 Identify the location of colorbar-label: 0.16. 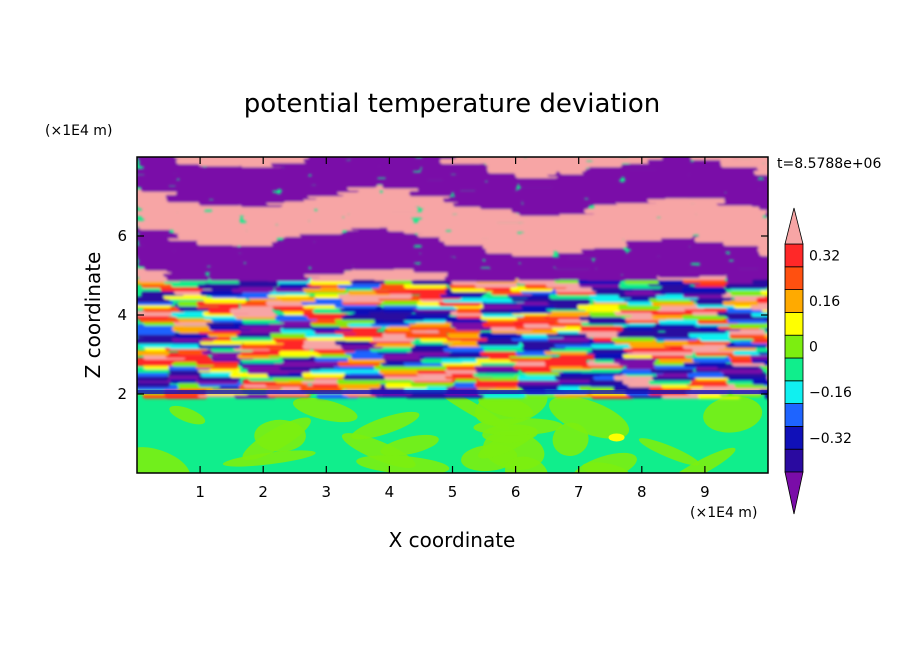
(824, 302).